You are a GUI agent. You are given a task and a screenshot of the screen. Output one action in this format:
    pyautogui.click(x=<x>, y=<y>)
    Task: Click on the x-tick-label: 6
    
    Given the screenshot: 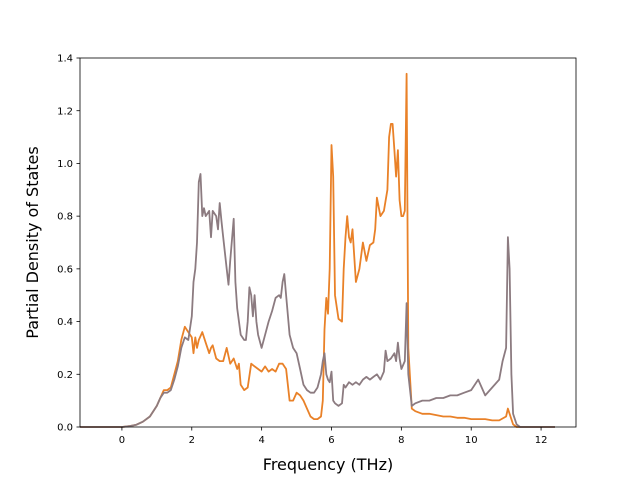 What is the action you would take?
    pyautogui.click(x=331, y=440)
    